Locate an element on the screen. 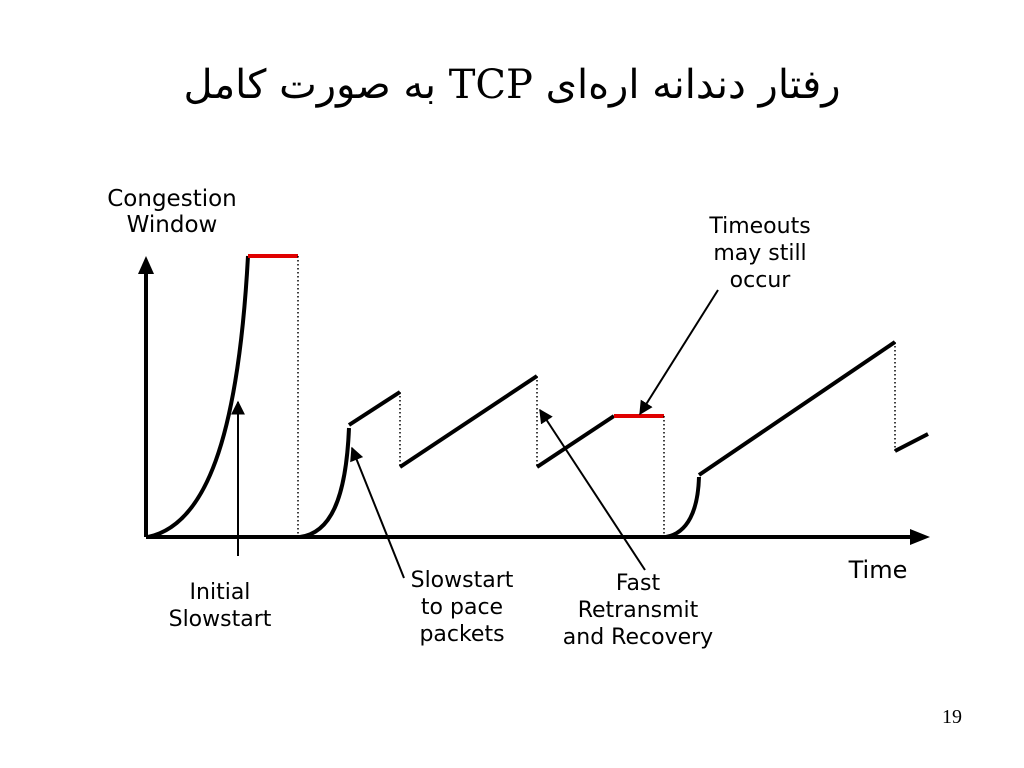 This screenshot has width=1024, height=768. slide-title: رفتار دندانه اره‌ای TCP به صورت کامل is located at coordinates (512, 85).